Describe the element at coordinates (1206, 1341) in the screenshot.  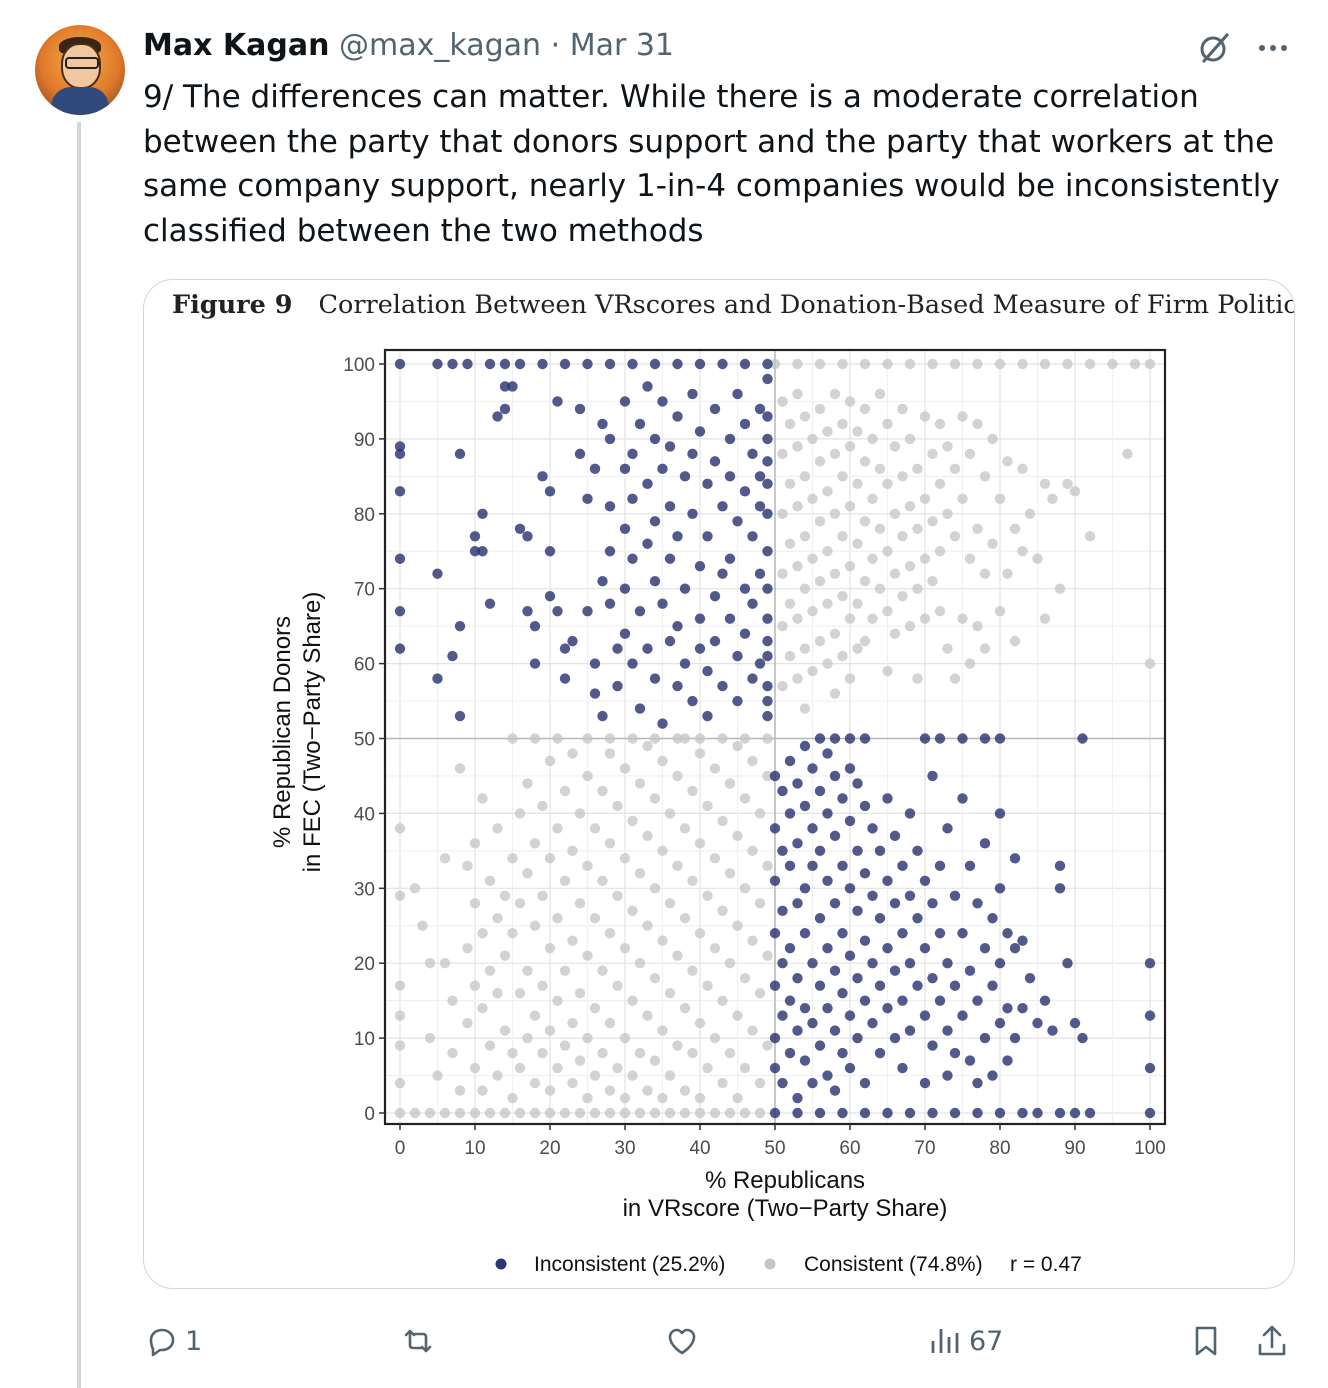
I see `bookmark-button` at that location.